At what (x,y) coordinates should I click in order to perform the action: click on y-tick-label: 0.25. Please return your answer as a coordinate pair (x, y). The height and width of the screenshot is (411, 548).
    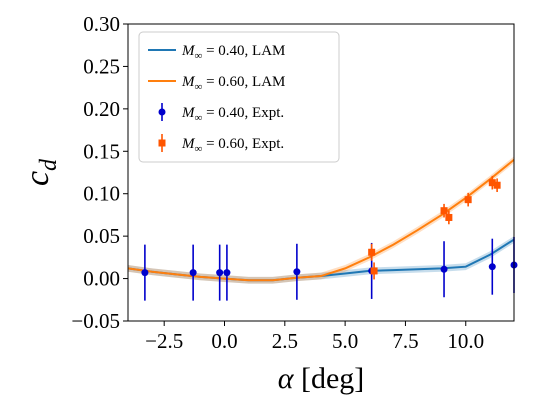
    Looking at the image, I should click on (101, 66).